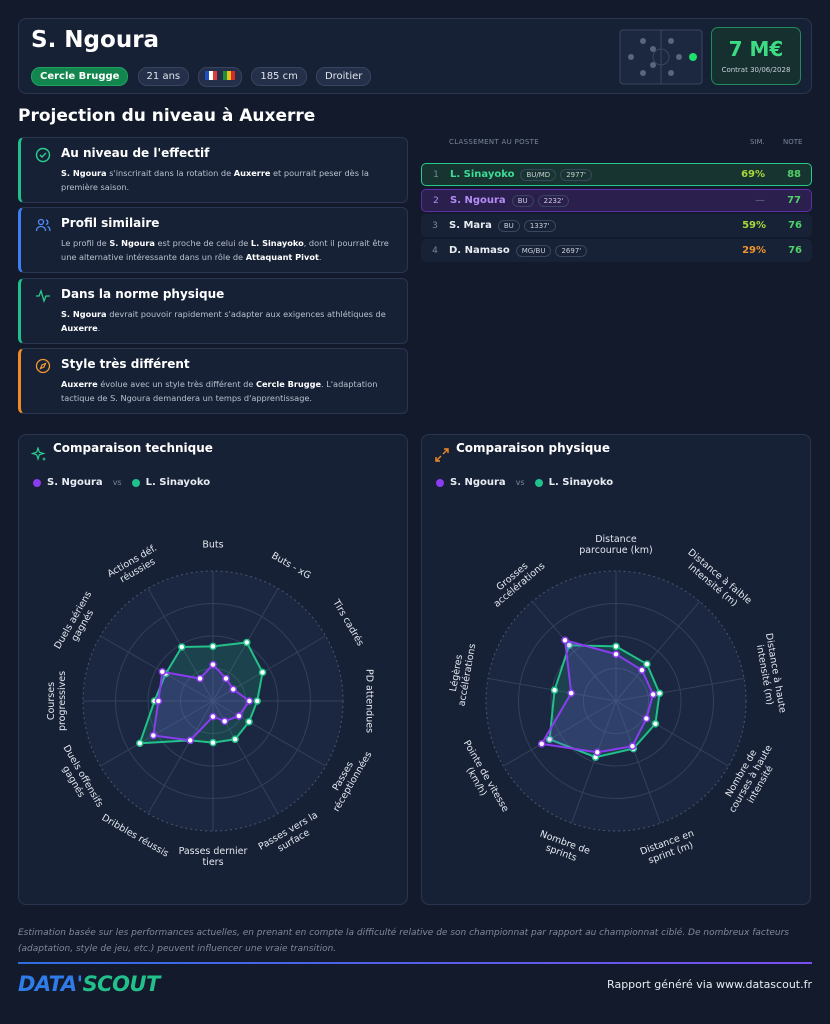  What do you see at coordinates (479, 250) in the screenshot?
I see `player: D. Namaso` at bounding box center [479, 250].